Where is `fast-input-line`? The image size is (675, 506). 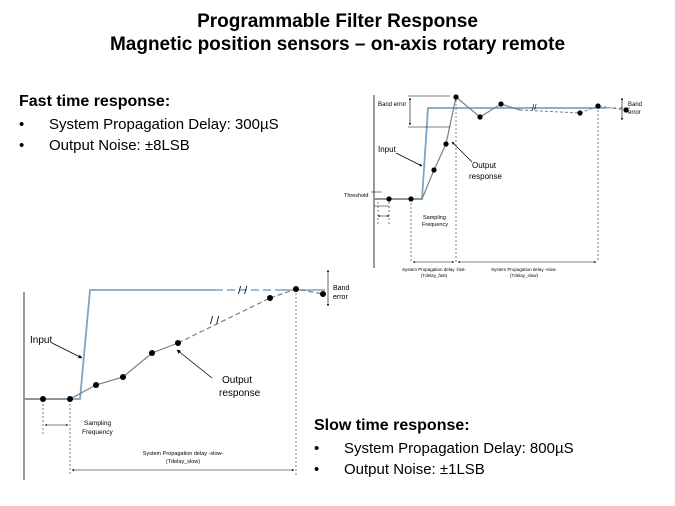 fast-input-line is located at coordinates (489, 153).